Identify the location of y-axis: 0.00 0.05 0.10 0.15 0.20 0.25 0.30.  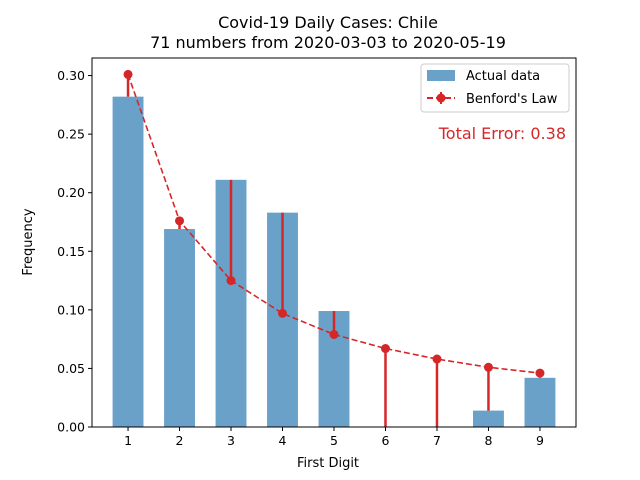
(74, 251).